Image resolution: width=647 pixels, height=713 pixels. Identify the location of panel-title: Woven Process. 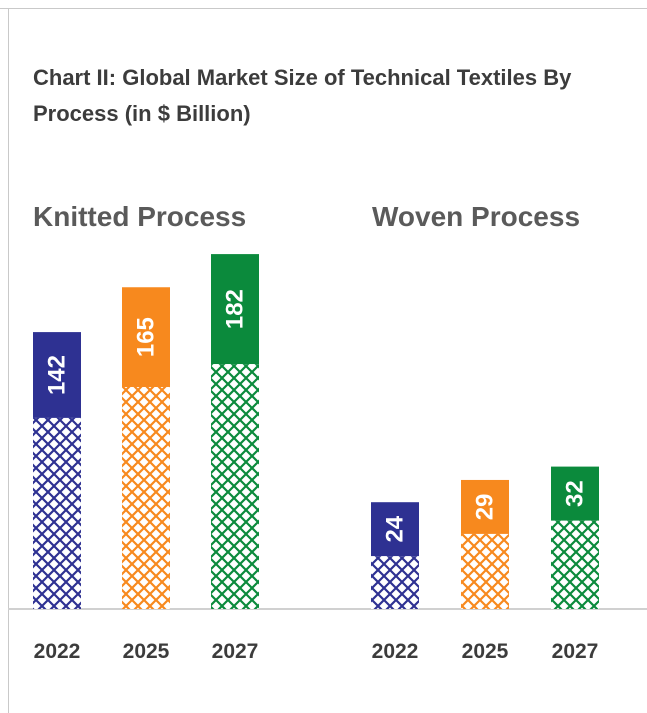
(476, 216).